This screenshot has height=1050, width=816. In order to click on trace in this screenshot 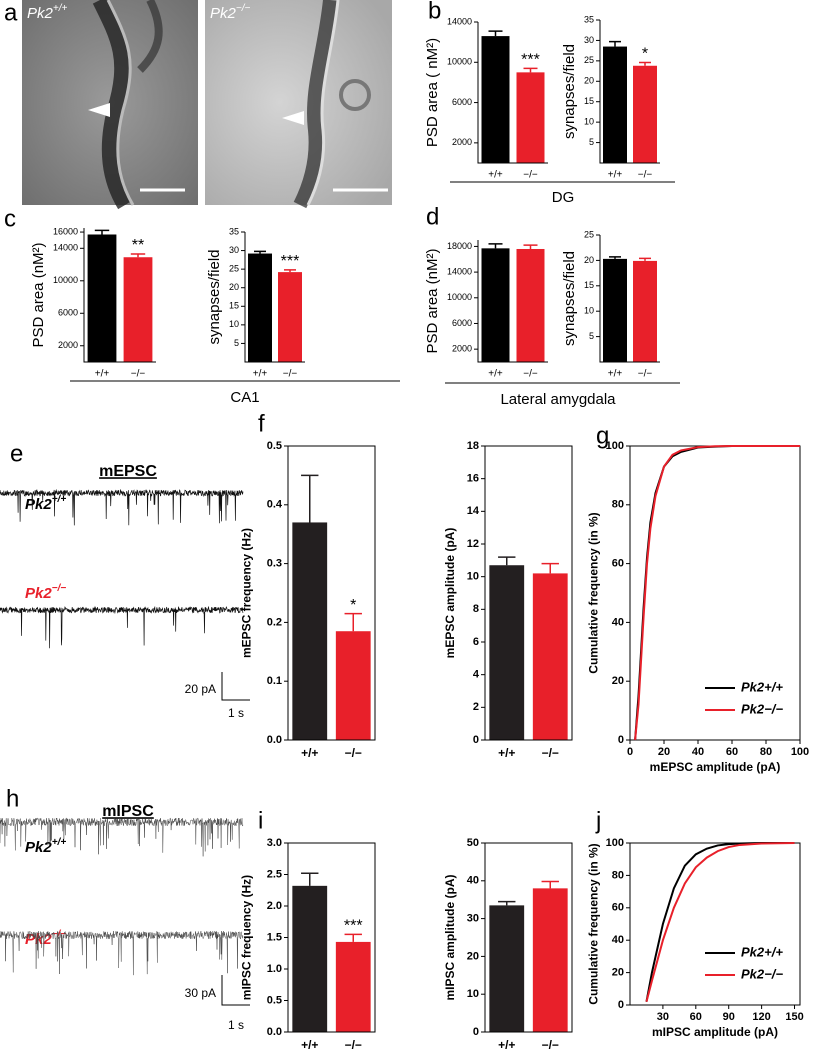, I will do `click(122, 837)`.